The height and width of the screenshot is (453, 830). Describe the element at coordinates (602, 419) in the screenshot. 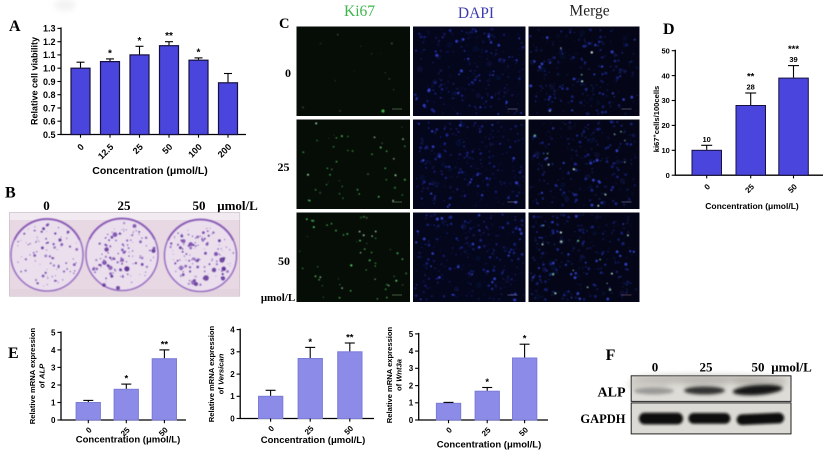

I see `svg-text: GAPDH` at that location.